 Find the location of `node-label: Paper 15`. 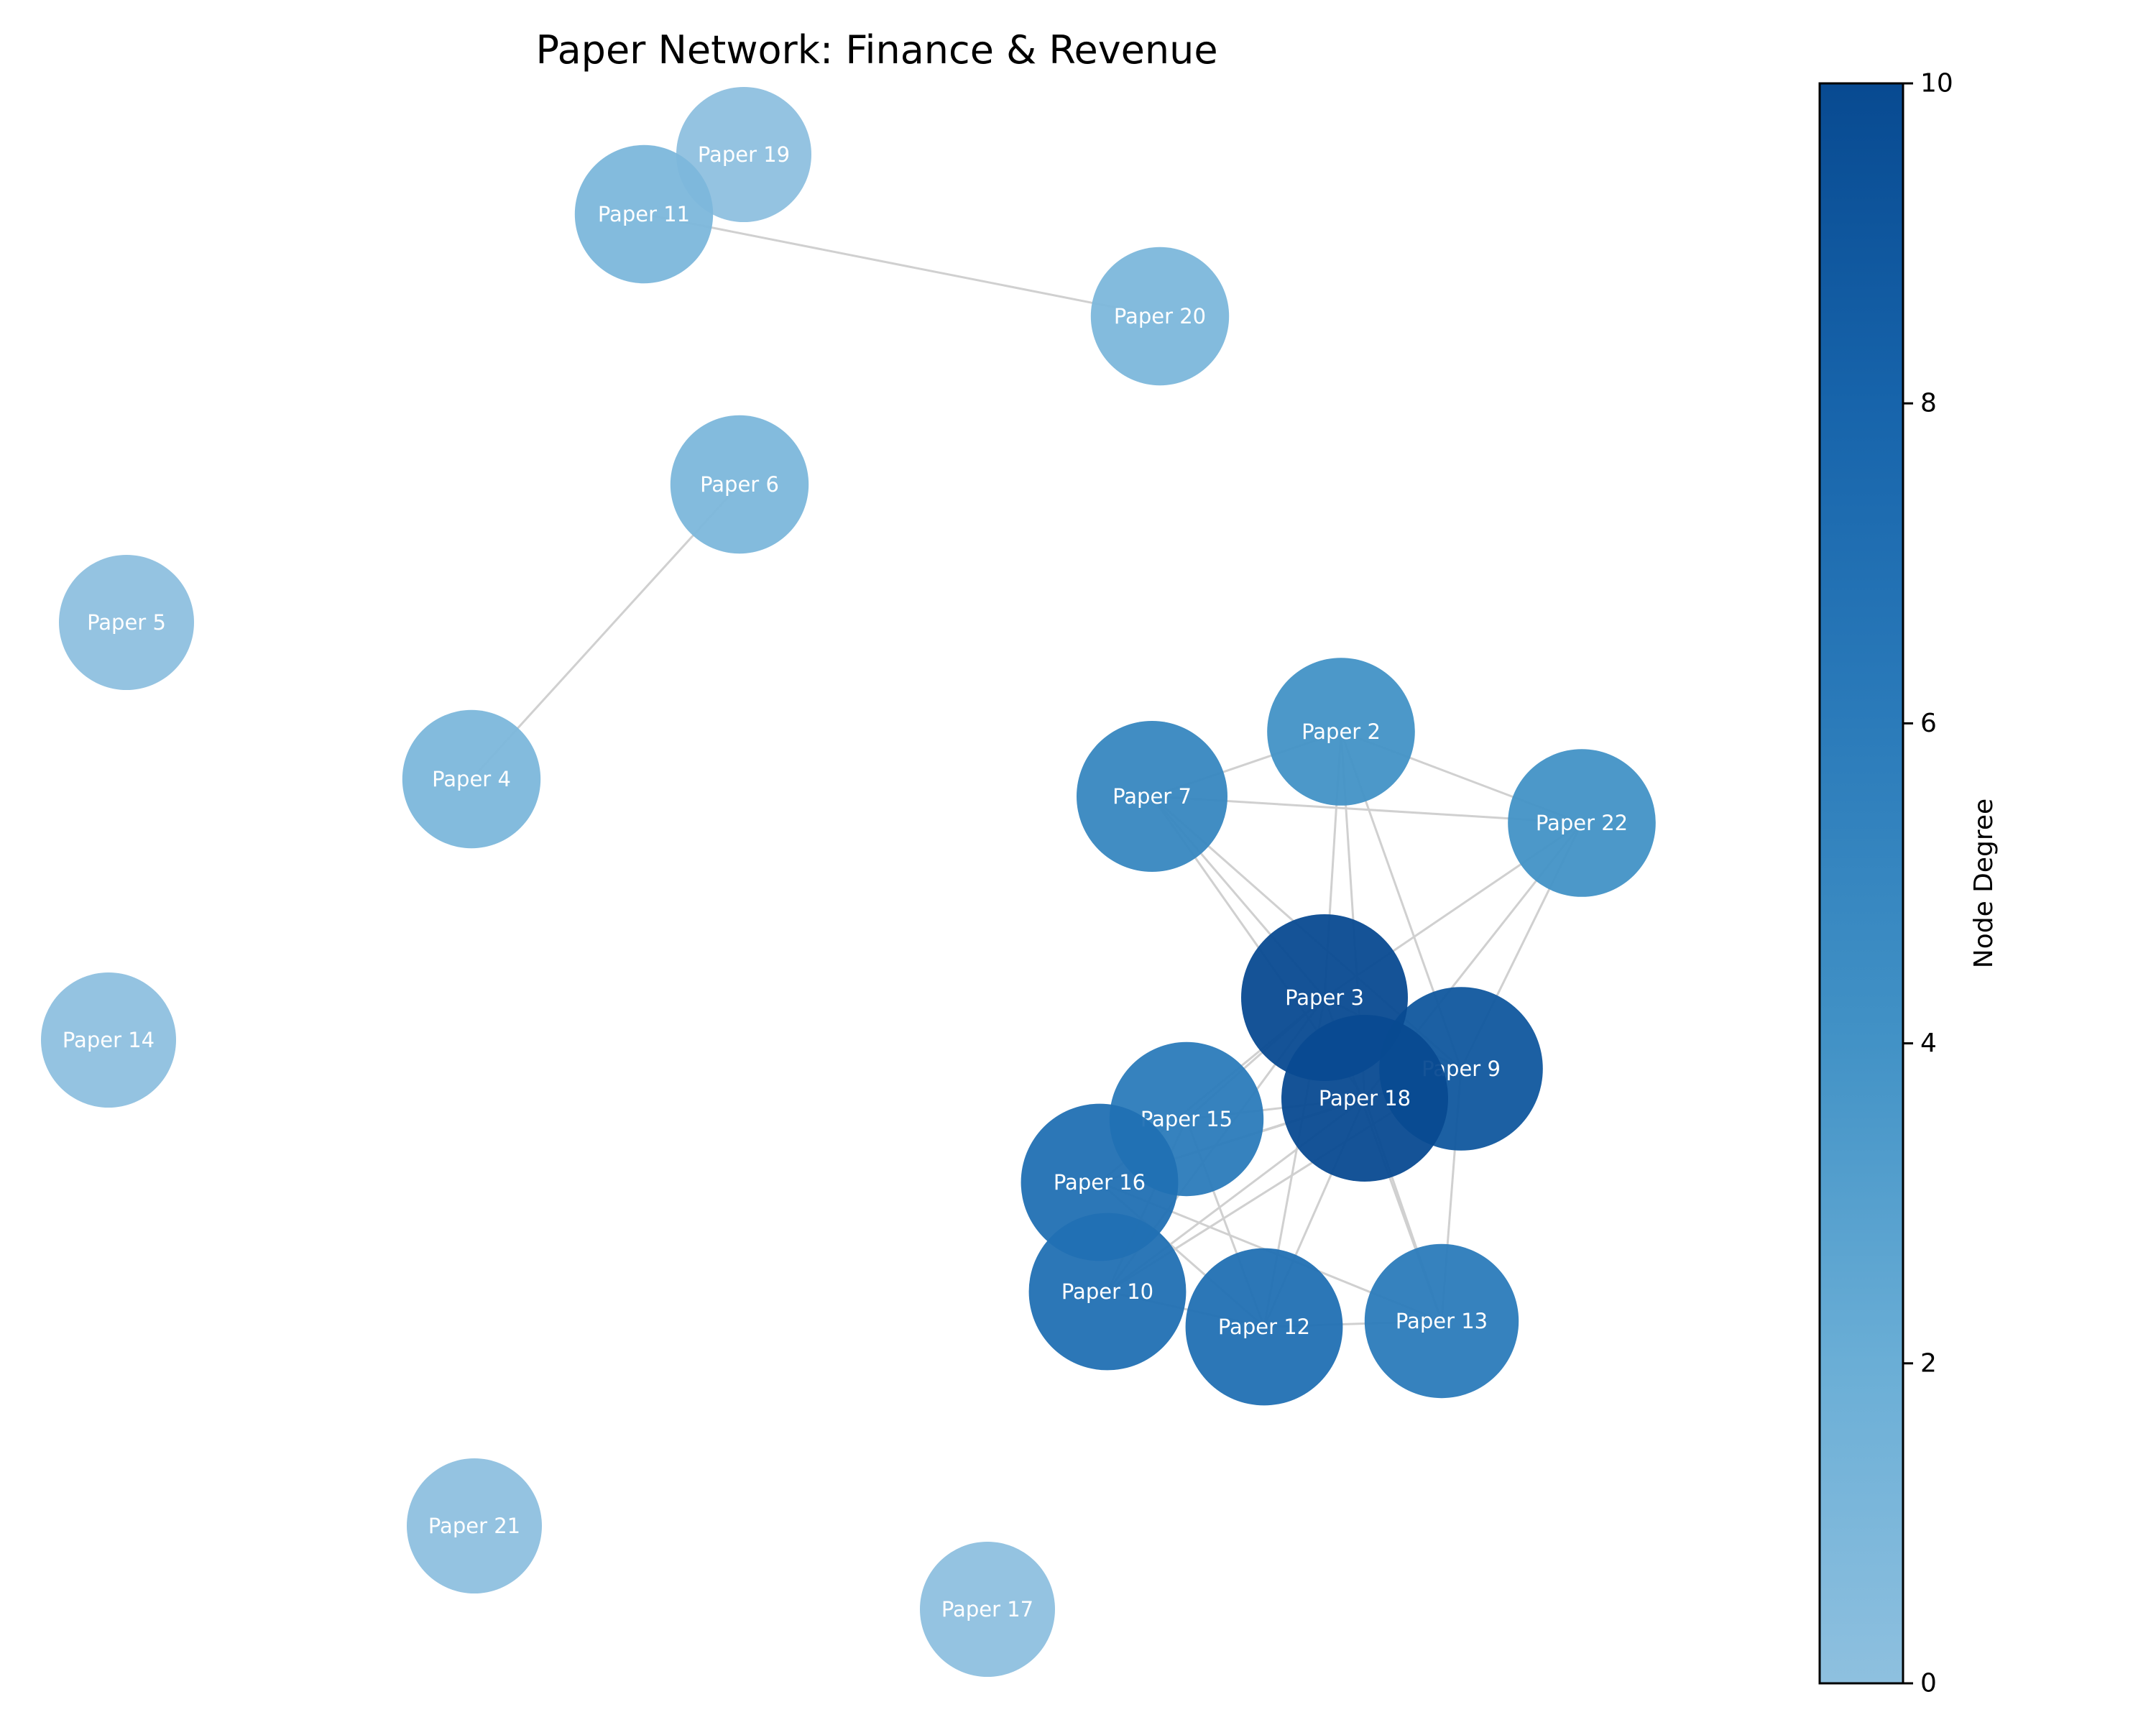

node-label: Paper 15 is located at coordinates (1187, 1119).